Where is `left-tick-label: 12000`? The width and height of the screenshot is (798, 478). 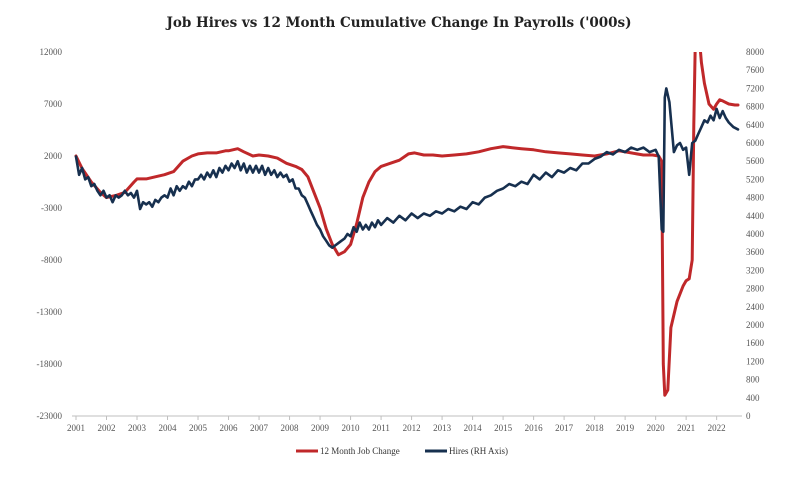 left-tick-label: 12000 is located at coordinates (51, 52).